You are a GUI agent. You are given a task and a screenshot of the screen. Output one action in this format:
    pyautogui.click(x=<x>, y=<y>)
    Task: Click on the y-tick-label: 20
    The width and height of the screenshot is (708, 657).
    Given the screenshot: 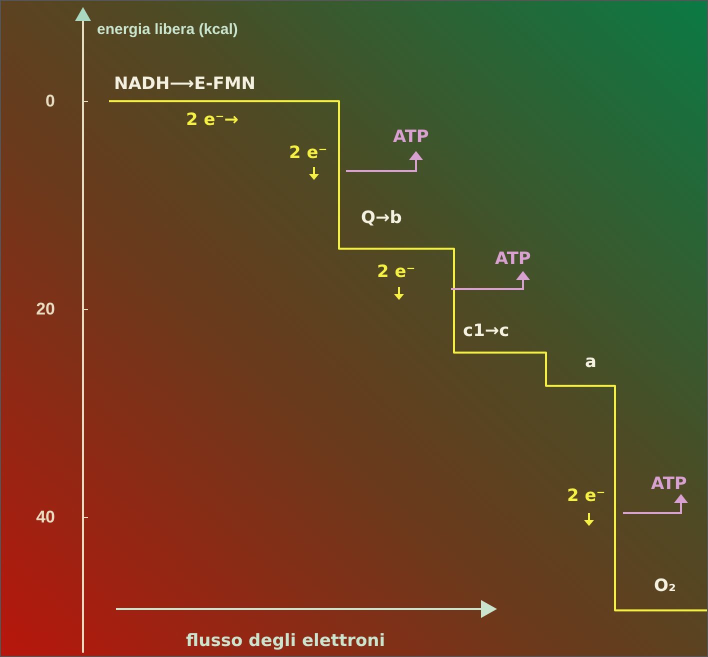 What is the action you would take?
    pyautogui.click(x=45, y=309)
    